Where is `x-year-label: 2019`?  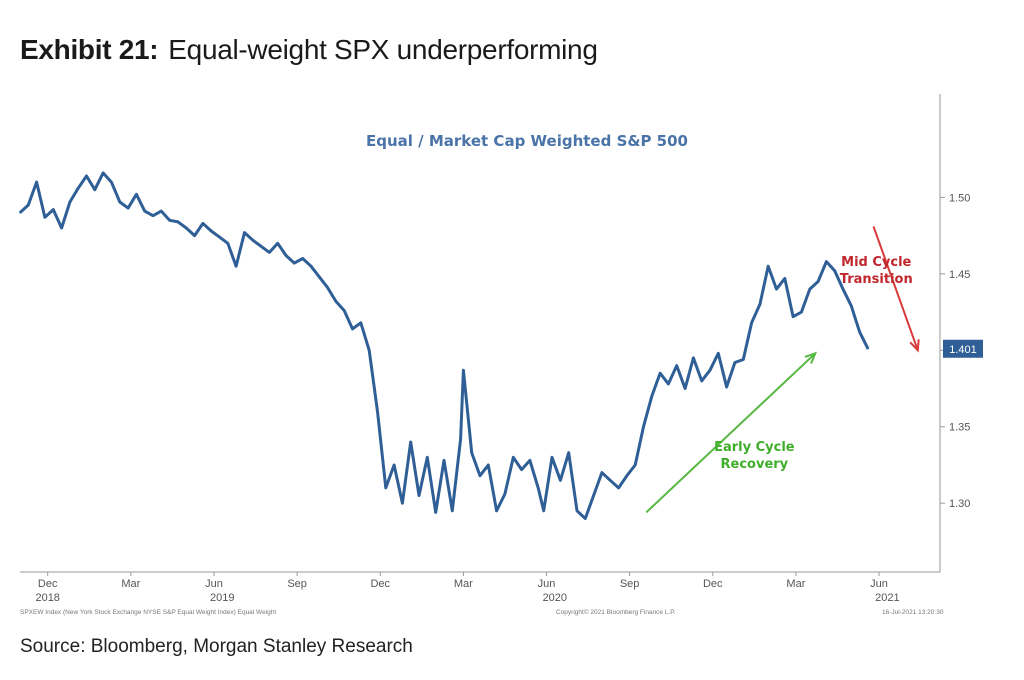 x-year-label: 2019 is located at coordinates (222, 598).